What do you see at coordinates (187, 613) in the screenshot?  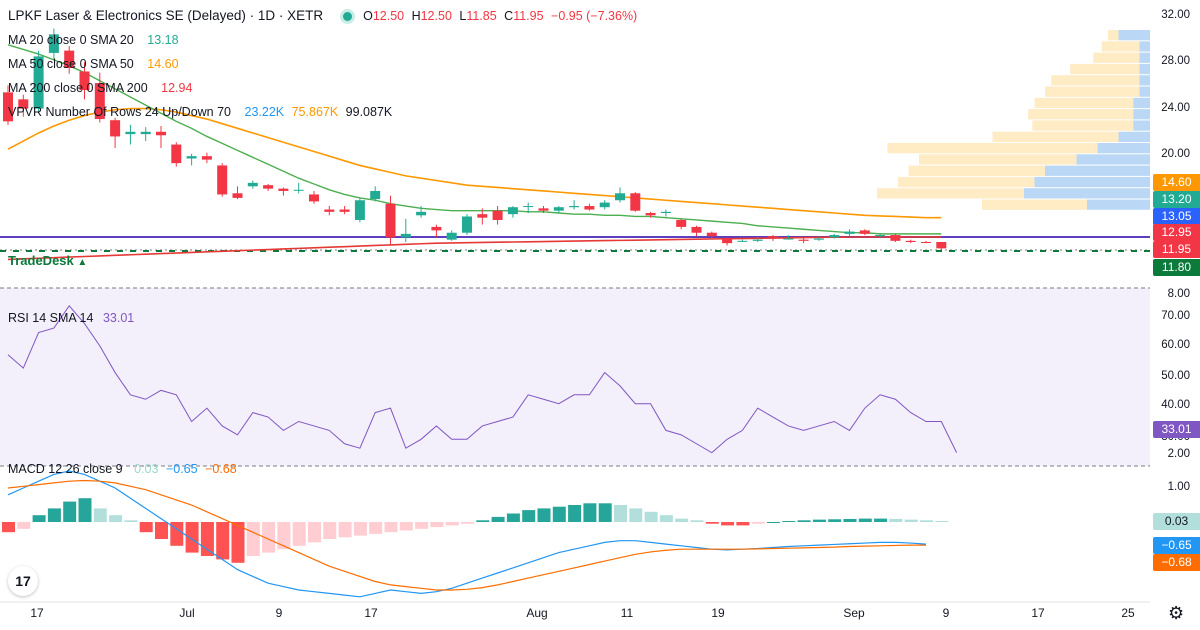 I see `x-axis-label: Jul` at bounding box center [187, 613].